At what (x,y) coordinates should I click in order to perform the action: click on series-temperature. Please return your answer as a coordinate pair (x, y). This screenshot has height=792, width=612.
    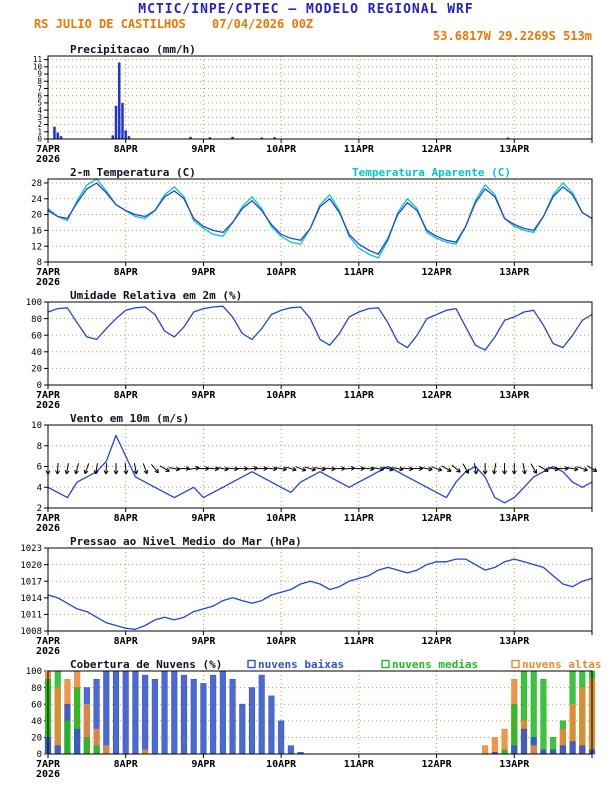
    Looking at the image, I should click on (320, 218).